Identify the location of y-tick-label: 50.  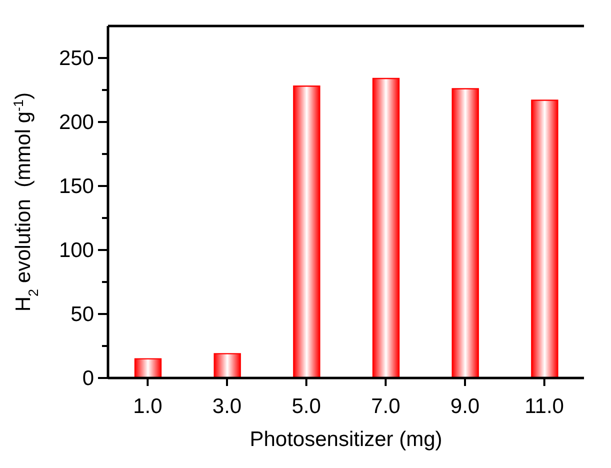
(82, 314).